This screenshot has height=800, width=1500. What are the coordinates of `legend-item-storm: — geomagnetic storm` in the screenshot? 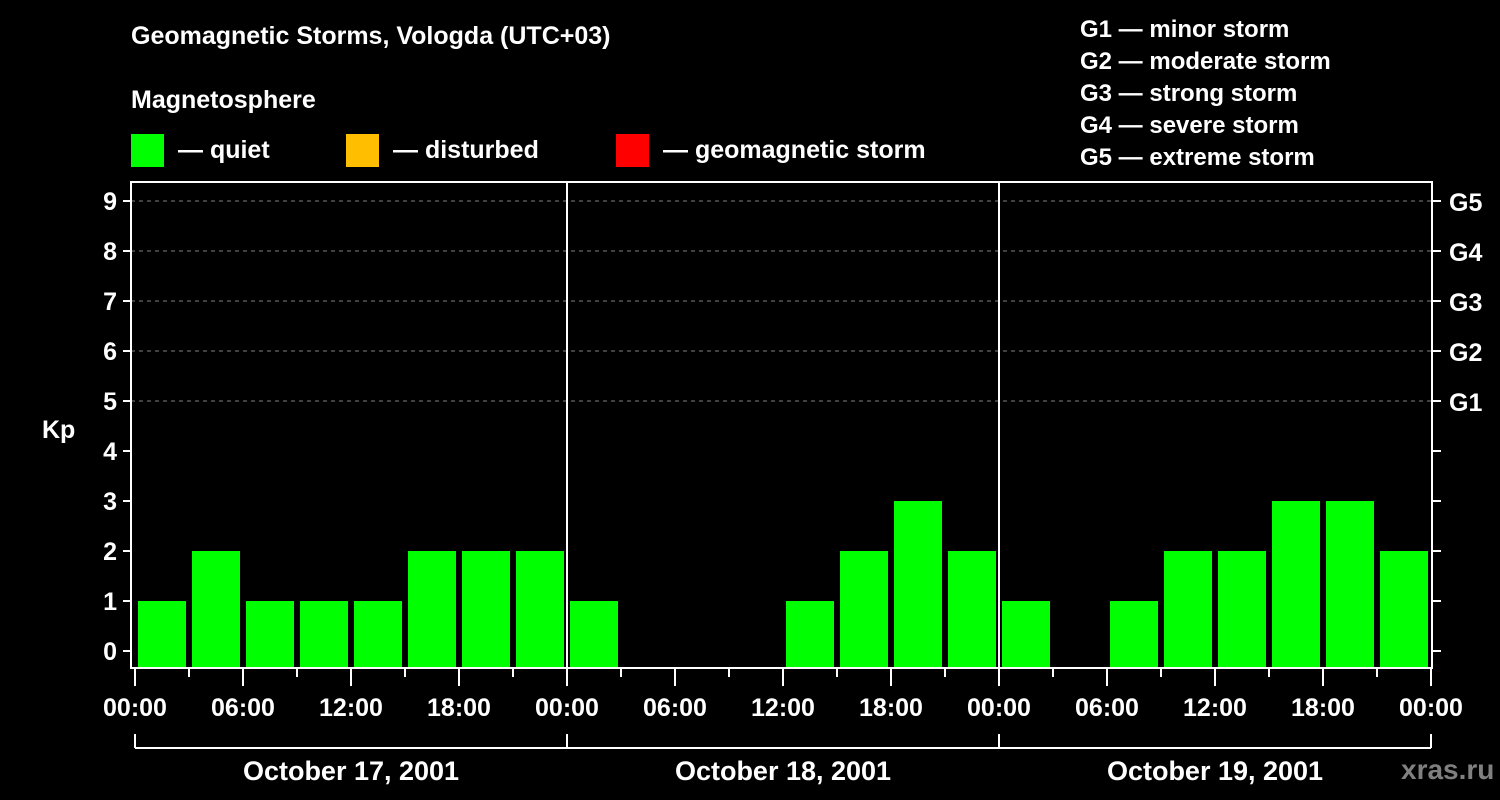 It's located at (771, 150).